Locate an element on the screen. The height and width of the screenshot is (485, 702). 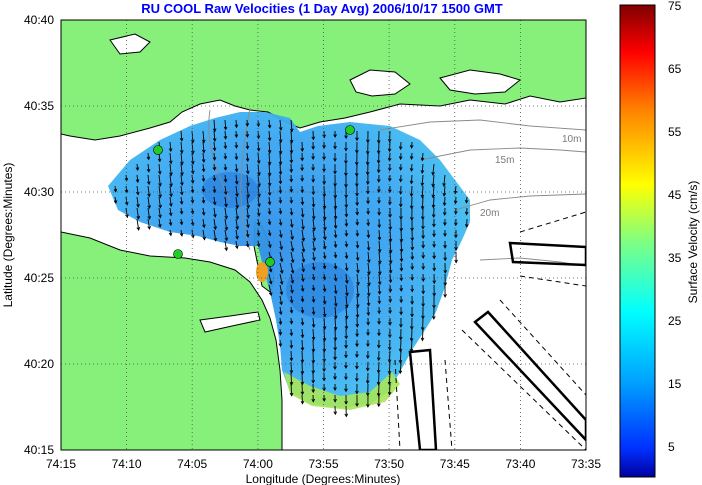
isobath-label-10m: 10m is located at coordinates (571, 139).